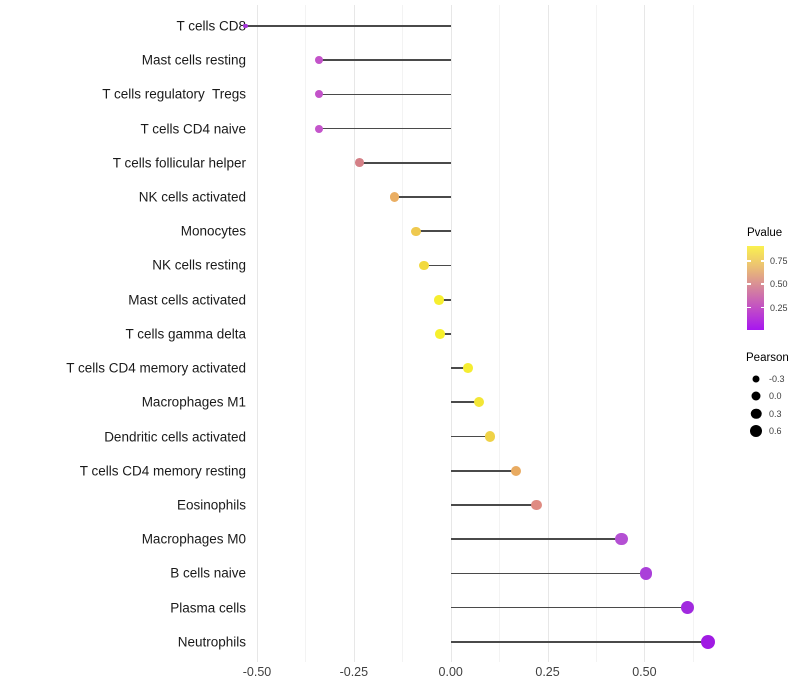 This screenshot has height=700, width=800. Describe the element at coordinates (775, 396) in the screenshot. I see `size-legend-label: 0.0` at that location.